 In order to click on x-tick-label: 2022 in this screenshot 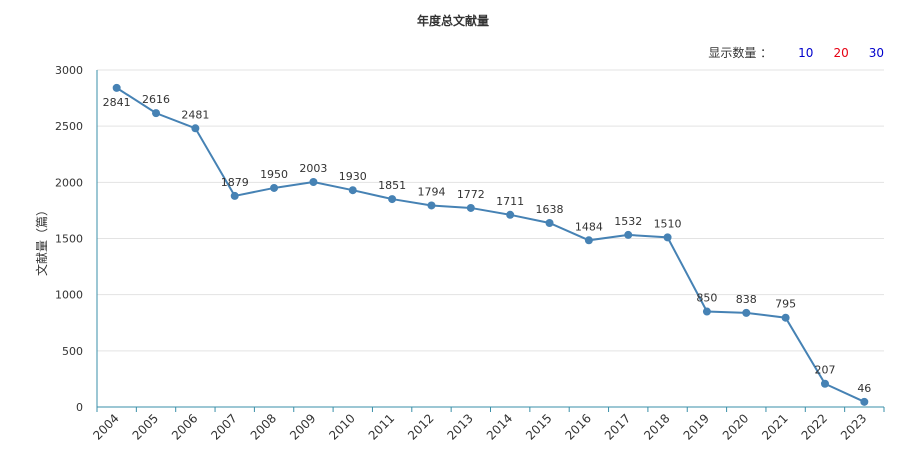, I will do `click(814, 426)`.